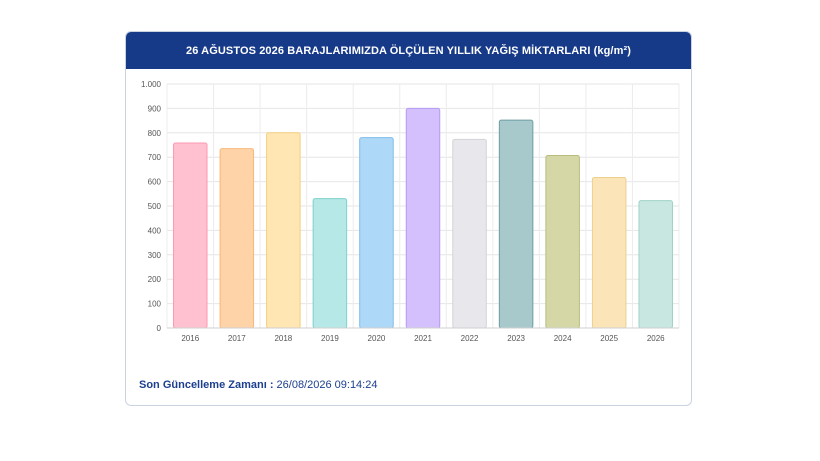 This screenshot has width=820, height=461. Describe the element at coordinates (283, 338) in the screenshot. I see `x-tick-label: 2018` at that location.